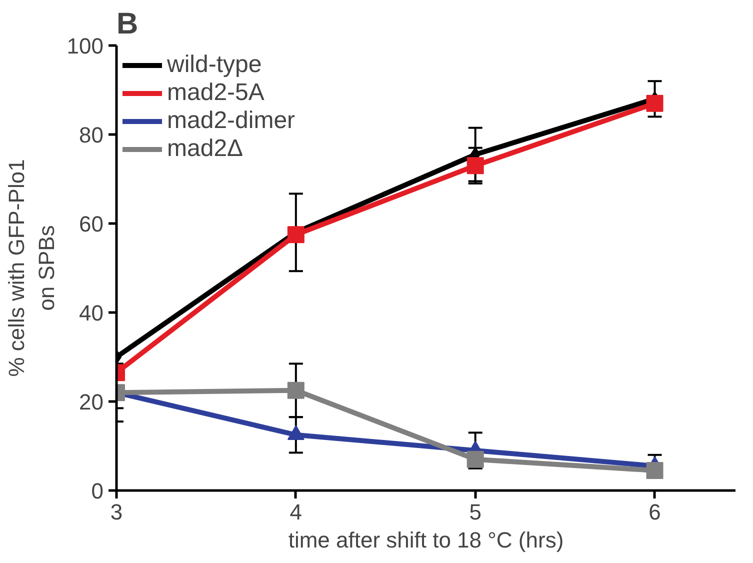 This screenshot has width=753, height=563. Describe the element at coordinates (475, 512) in the screenshot. I see `x-tick-label: 5` at that location.